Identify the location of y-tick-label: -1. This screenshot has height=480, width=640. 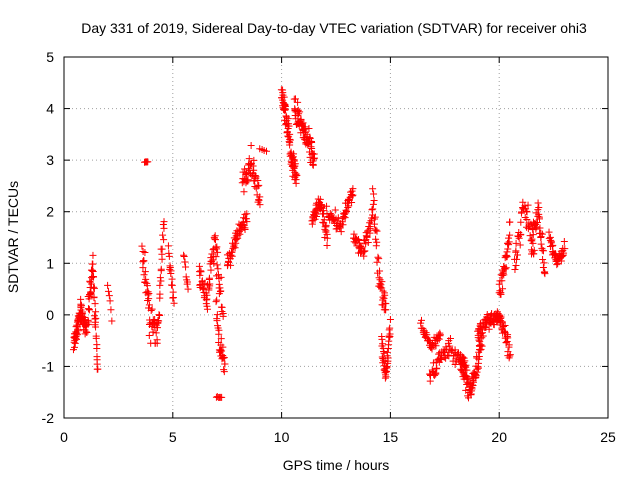
(48, 366).